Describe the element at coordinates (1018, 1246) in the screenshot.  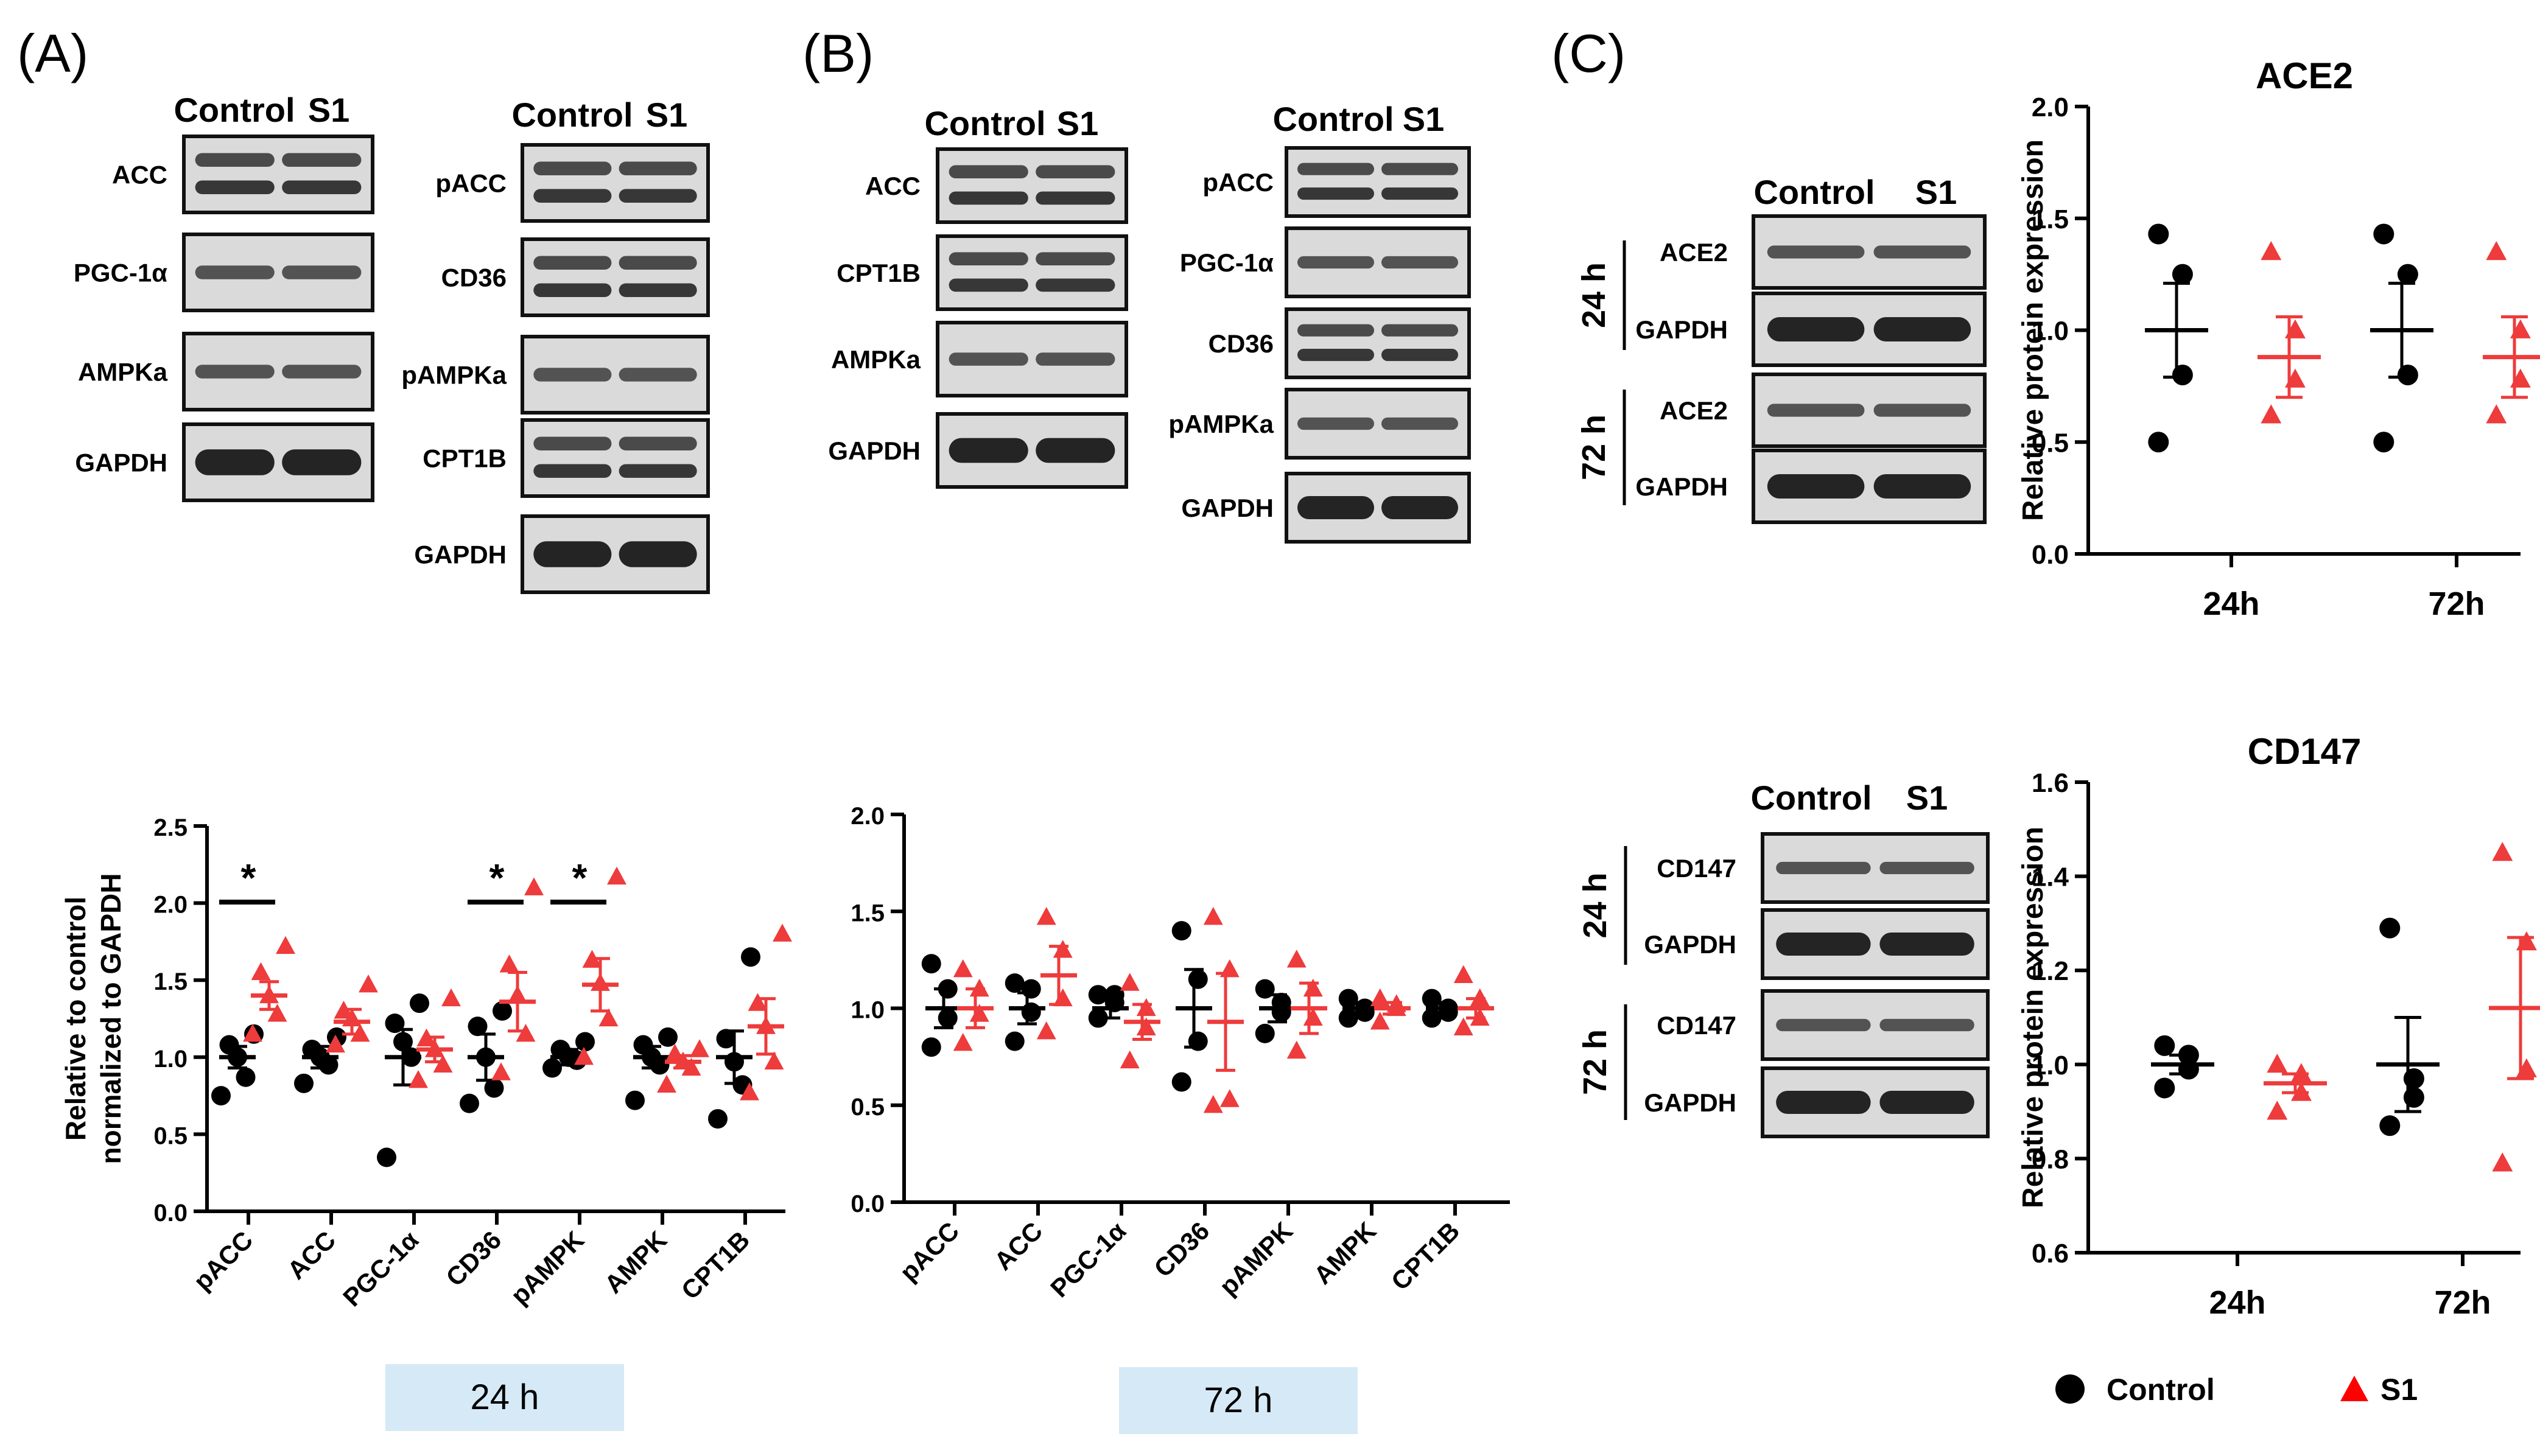
I see `x-tick-label: ACC` at that location.